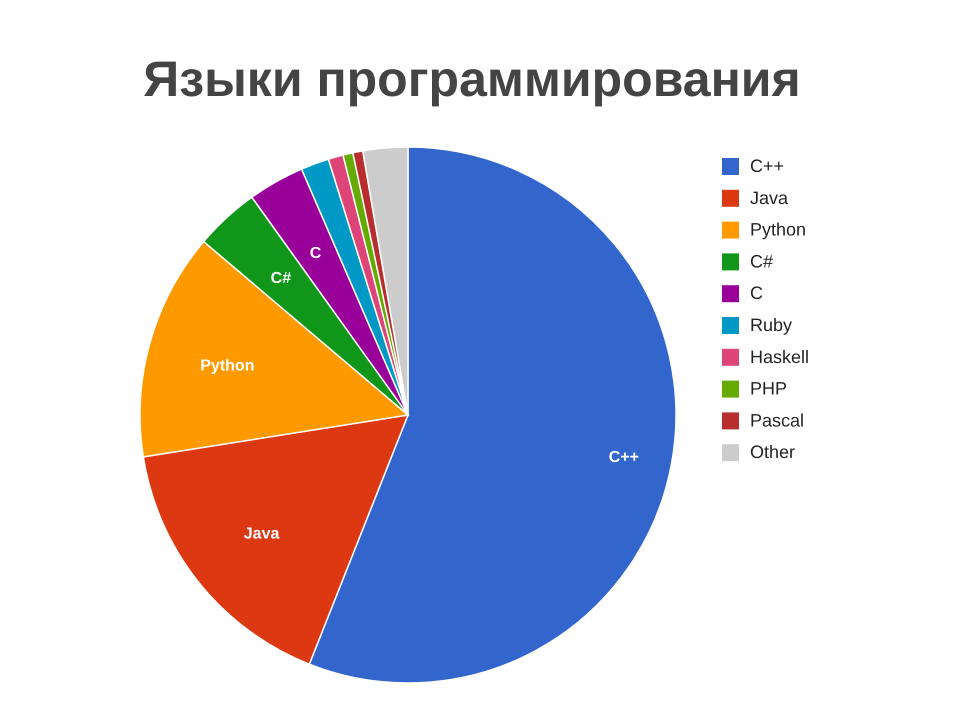 The height and width of the screenshot is (720, 960). I want to click on slice-label: C, so click(316, 253).